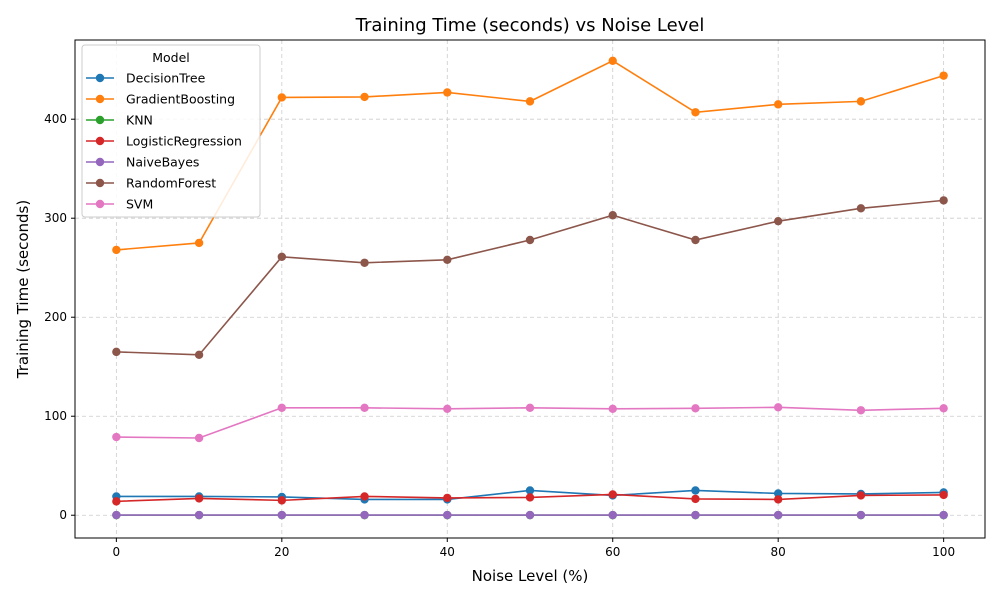 The width and height of the screenshot is (1000, 600). I want to click on chart-title: Training Time (seconds) vs Noise Level, so click(530, 25).